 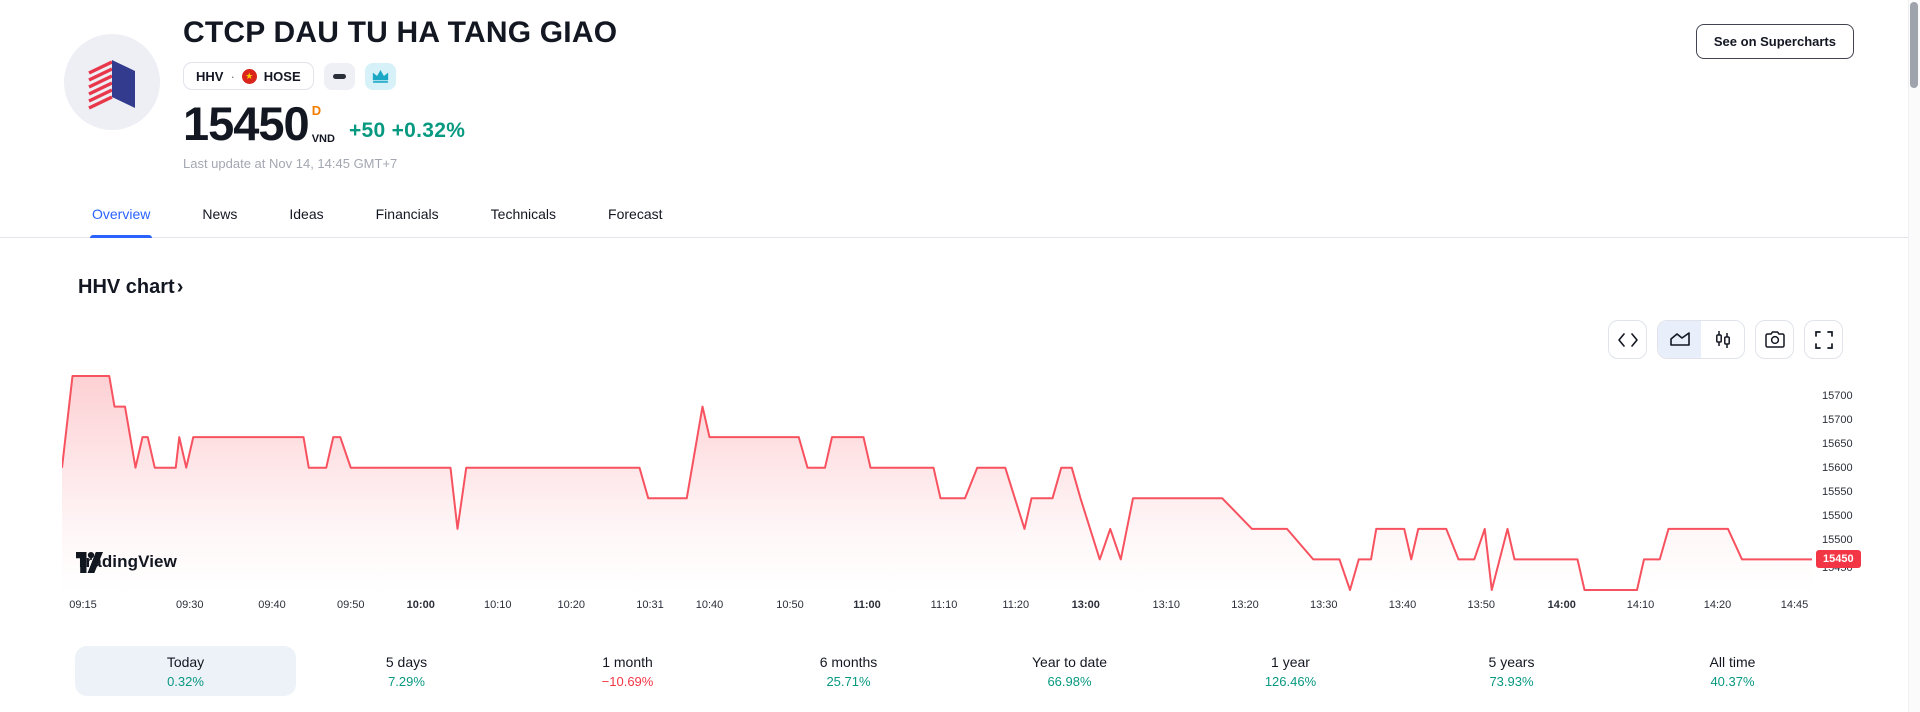 I want to click on tradingview-watermark-text: TradingView, so click(x=126, y=561).